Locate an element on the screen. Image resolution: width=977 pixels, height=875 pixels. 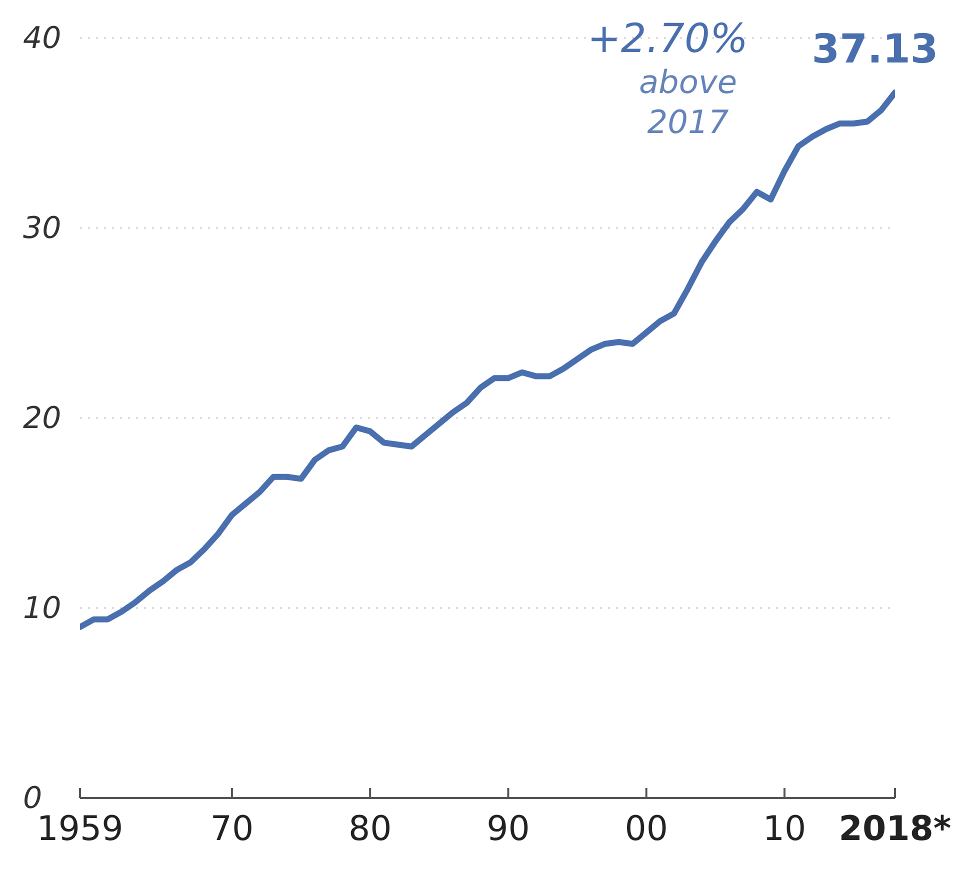
y-tick-label: 10 is located at coordinates (42, 608).